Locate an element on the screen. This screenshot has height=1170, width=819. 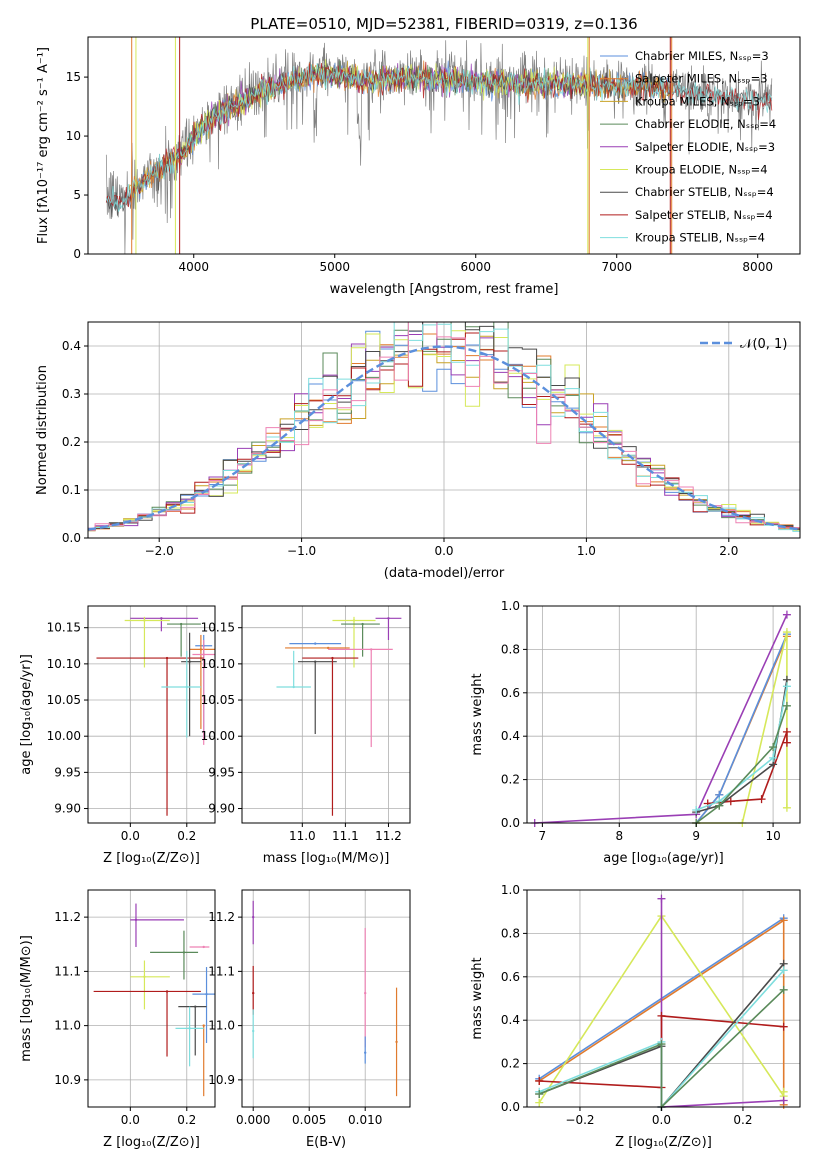
legend-entry: 𝒩(0, 1) is located at coordinates (763, 344).